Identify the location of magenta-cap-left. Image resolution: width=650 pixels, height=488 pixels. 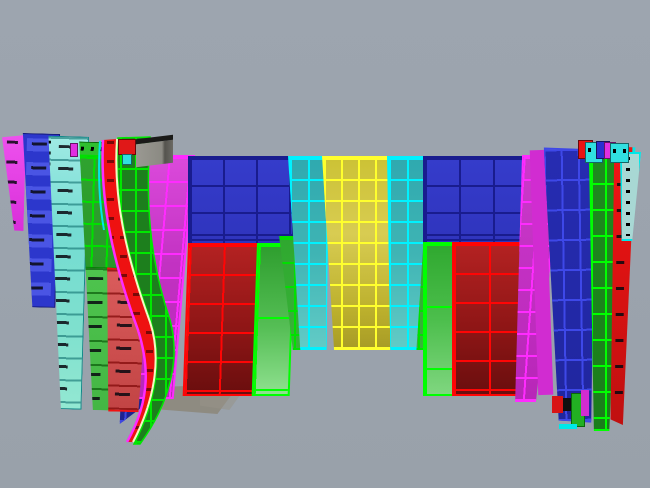
(74, 150).